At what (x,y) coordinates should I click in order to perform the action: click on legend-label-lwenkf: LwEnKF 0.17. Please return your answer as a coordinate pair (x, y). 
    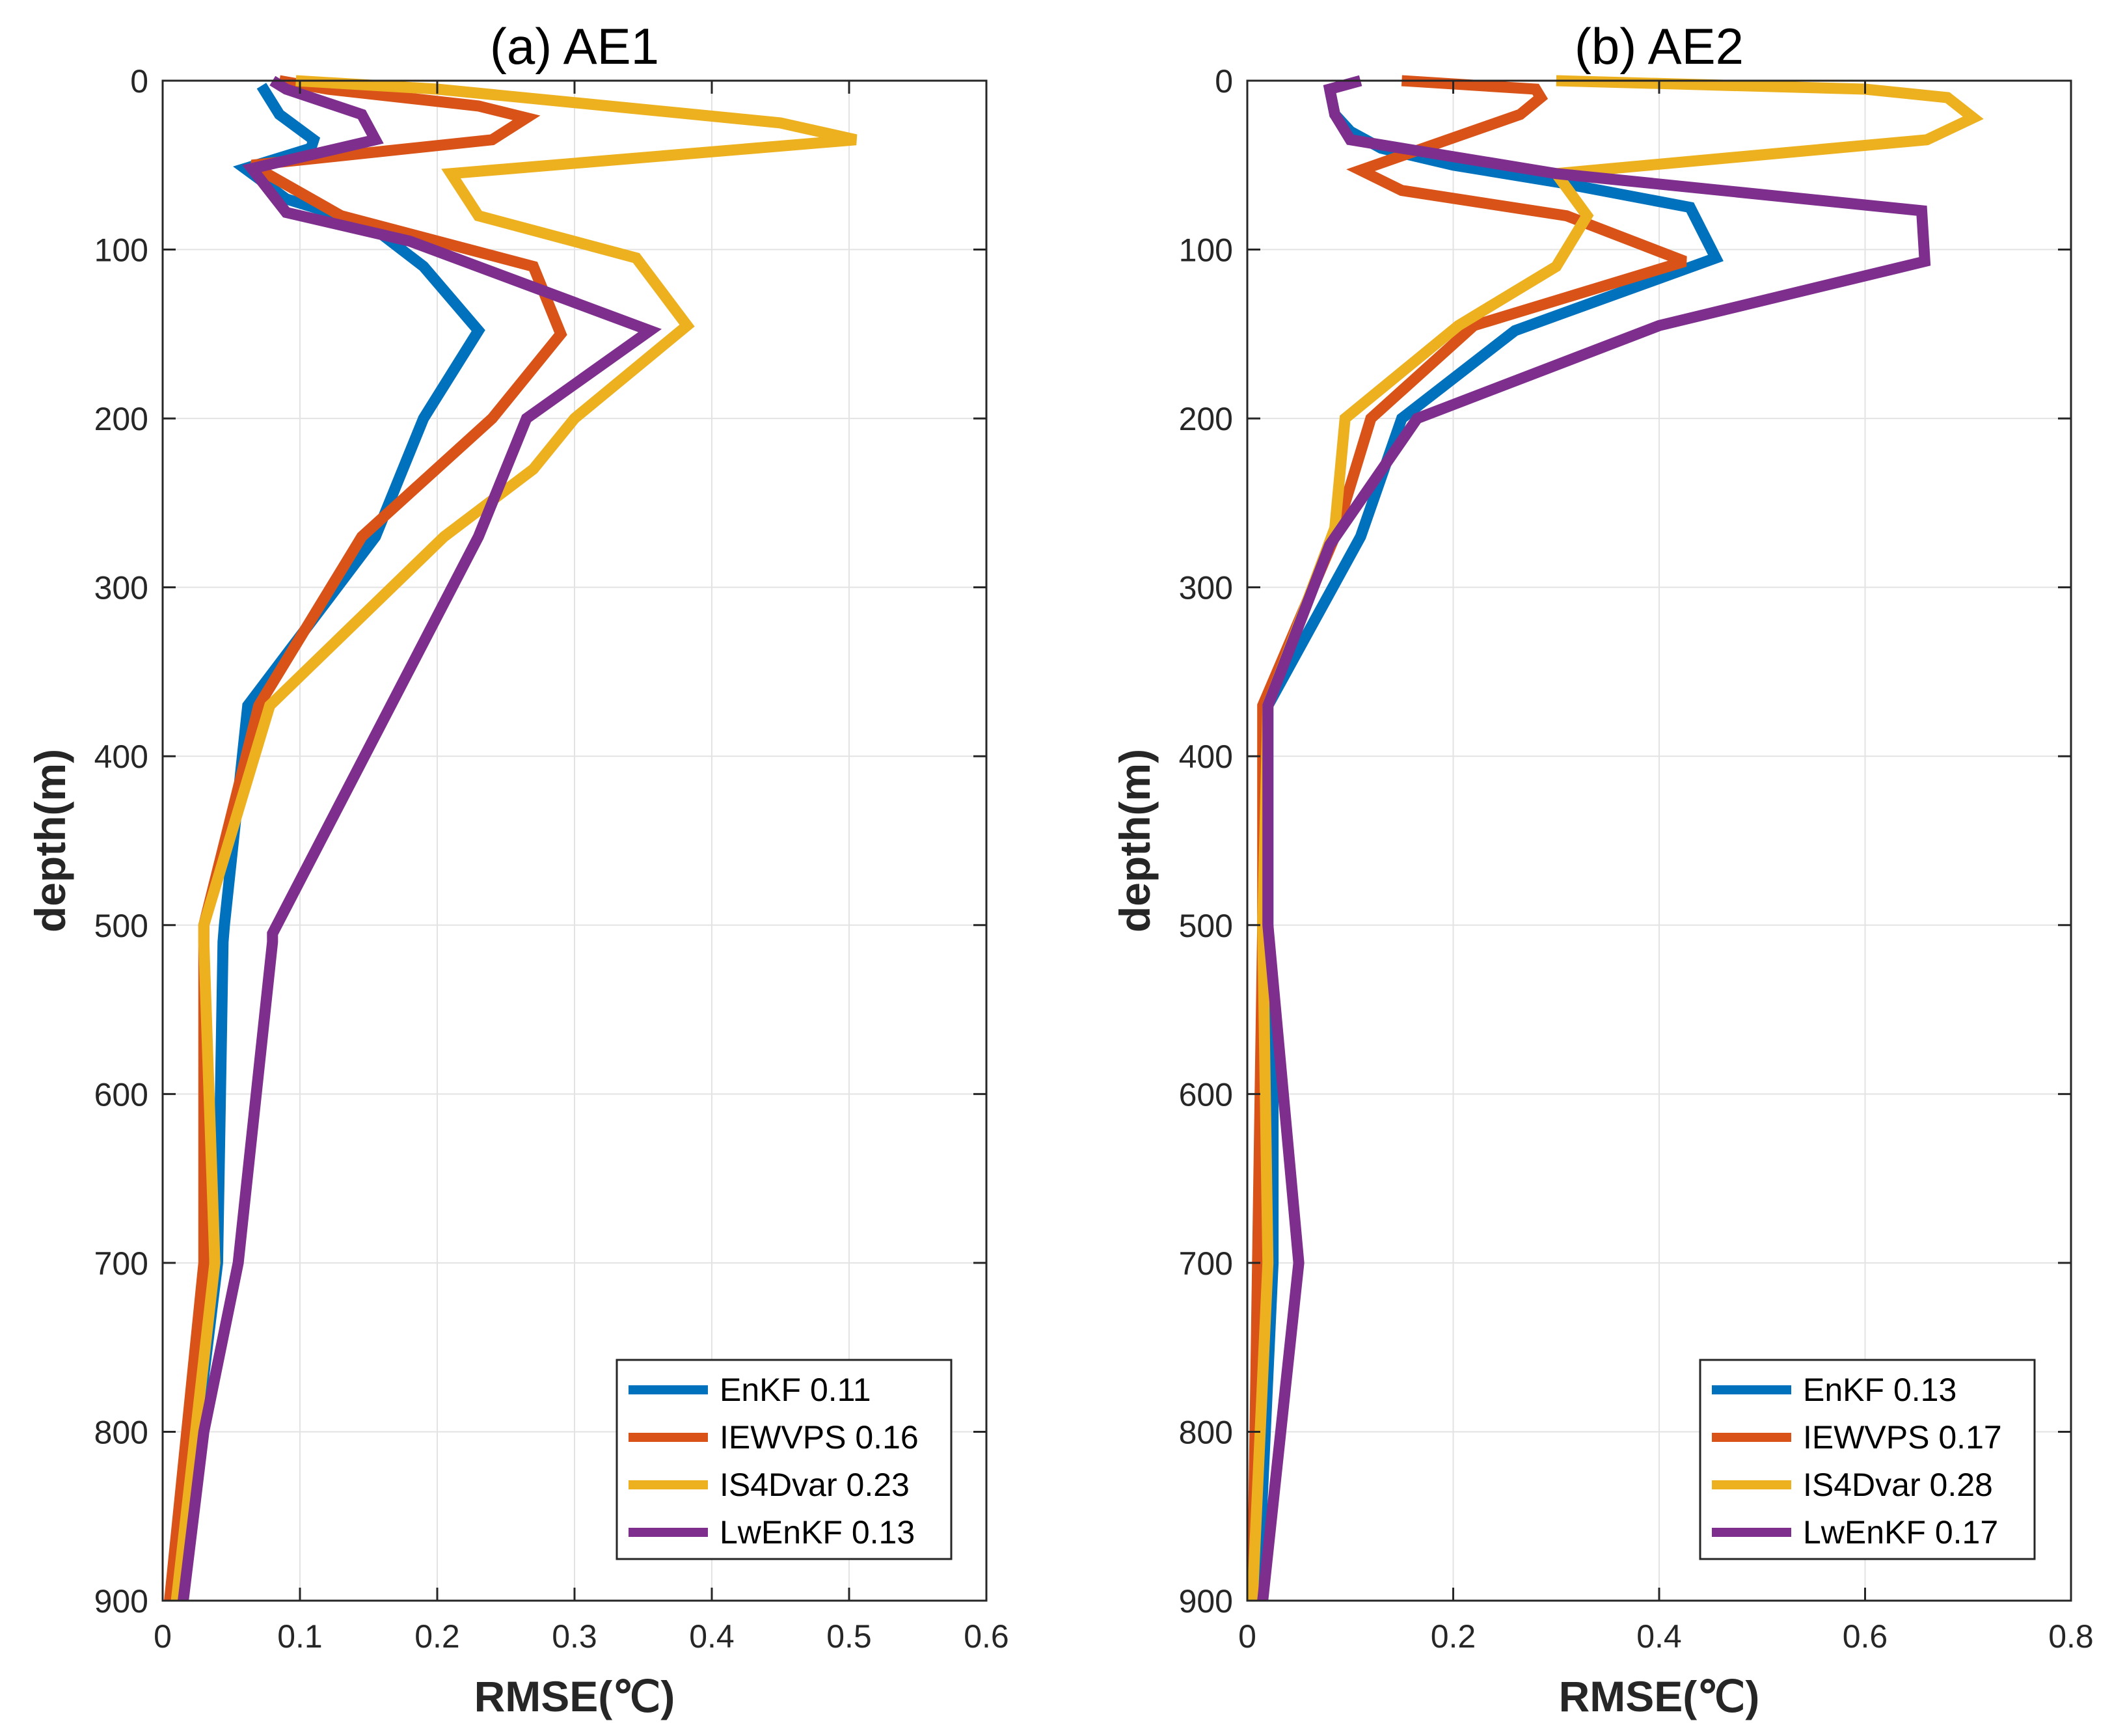
    Looking at the image, I should click on (1900, 1532).